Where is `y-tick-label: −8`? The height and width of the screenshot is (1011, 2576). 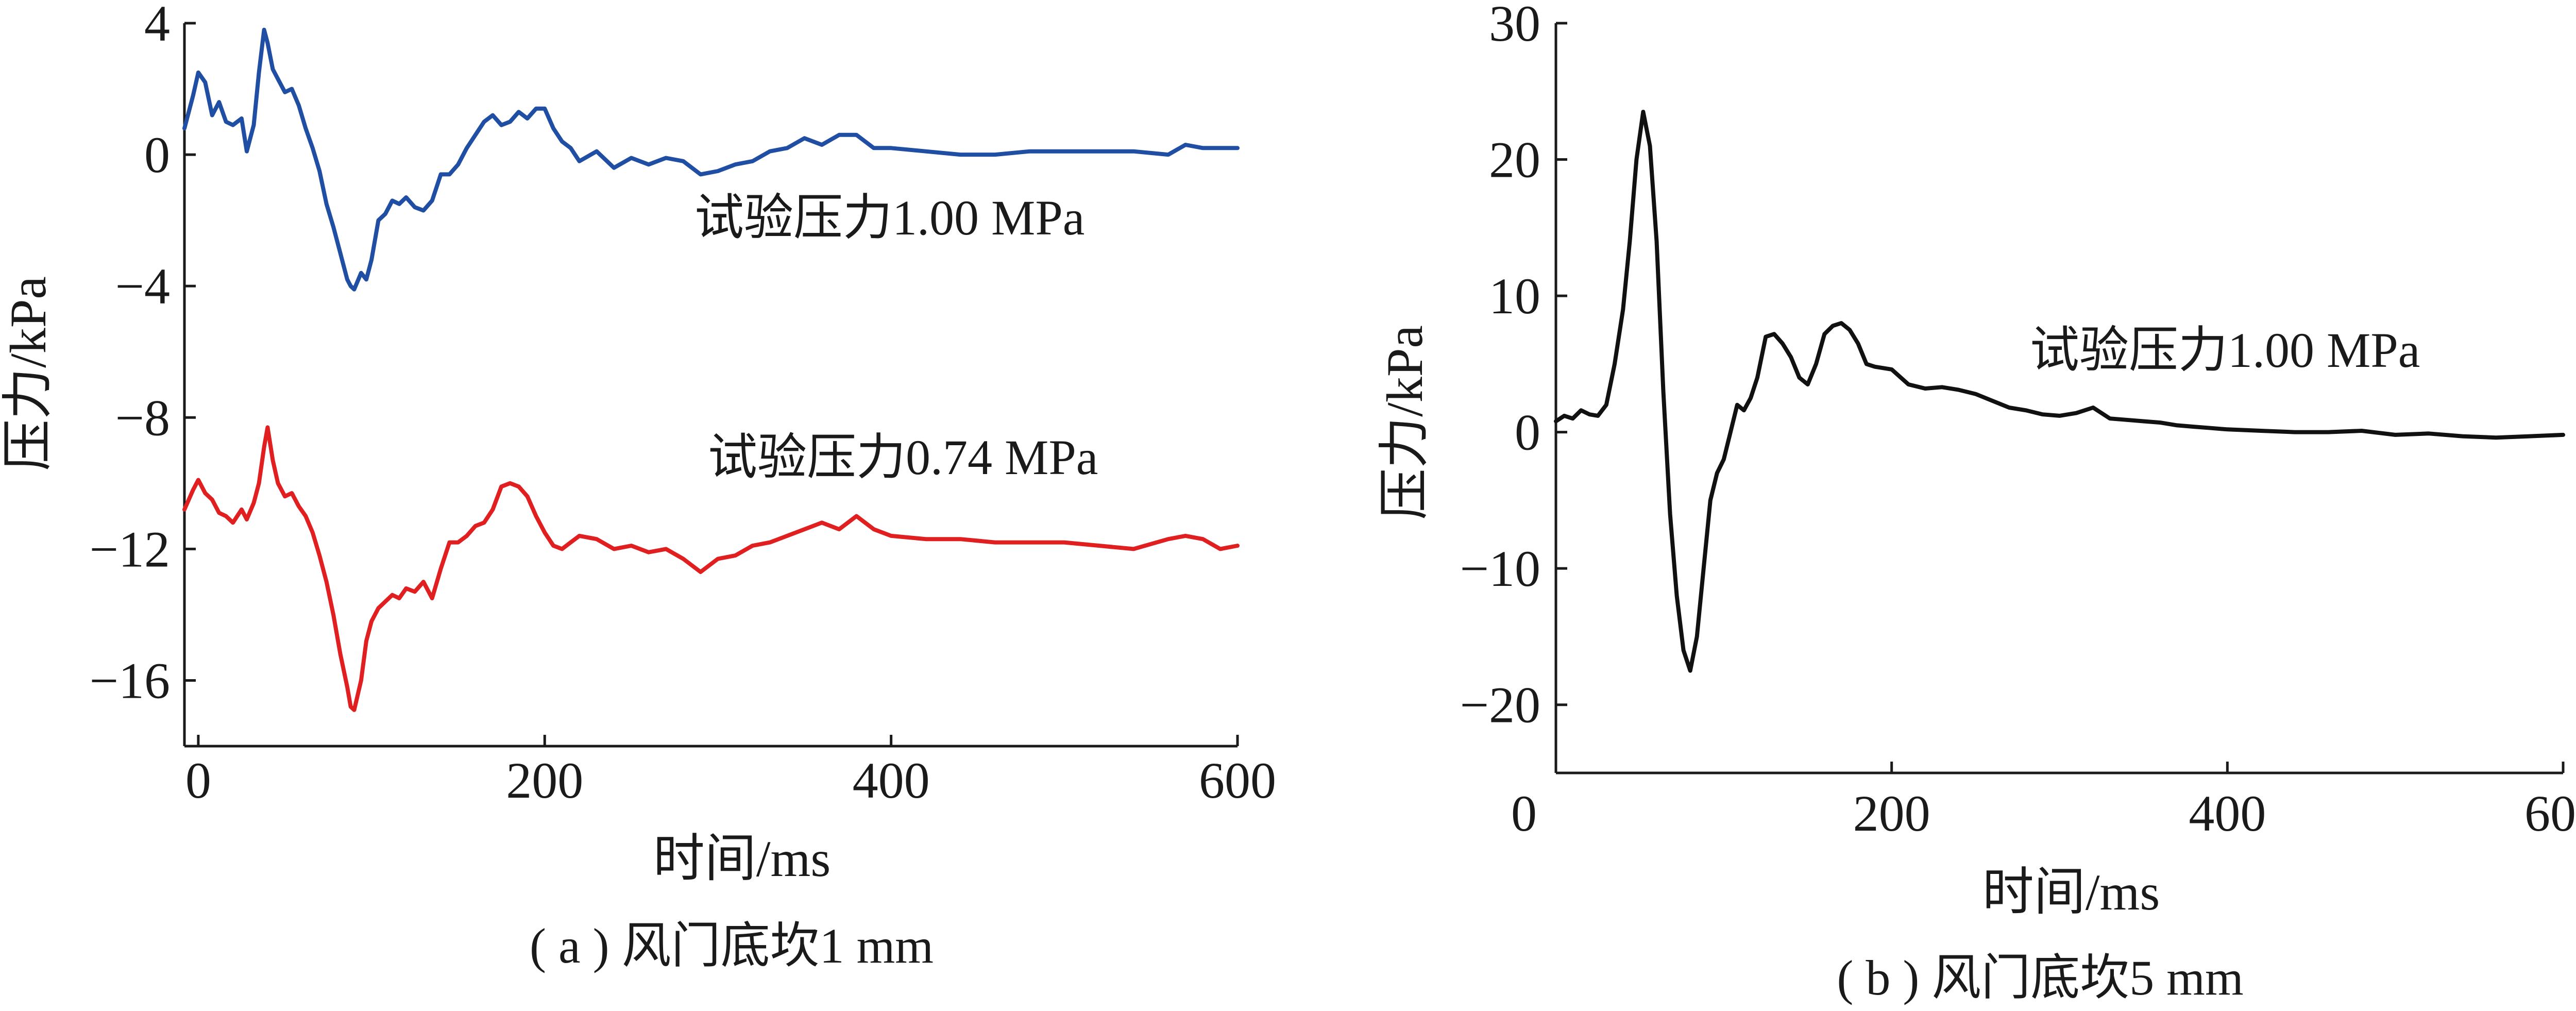 y-tick-label: −8 is located at coordinates (142, 417).